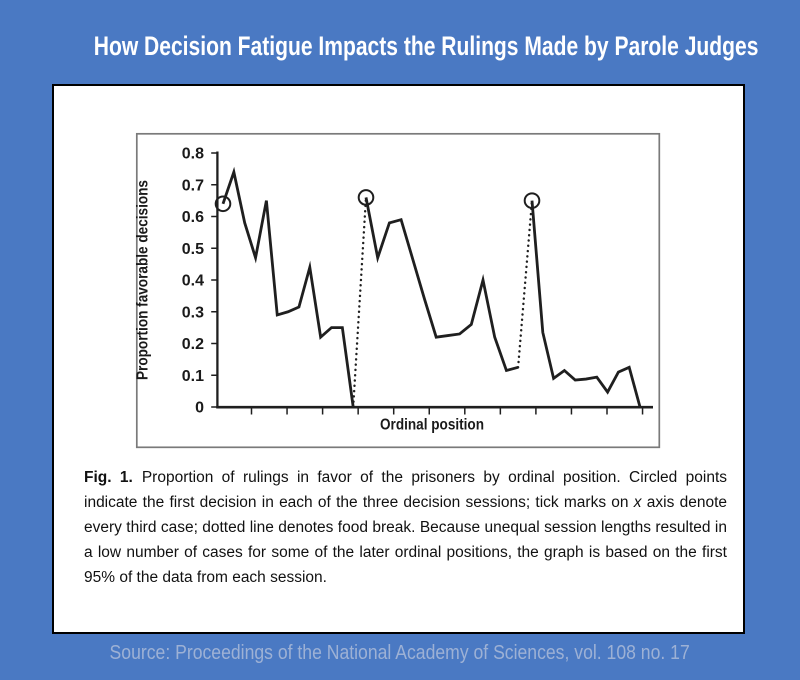 The image size is (800, 680). I want to click on y-tick-label: 0.3, so click(193, 312).